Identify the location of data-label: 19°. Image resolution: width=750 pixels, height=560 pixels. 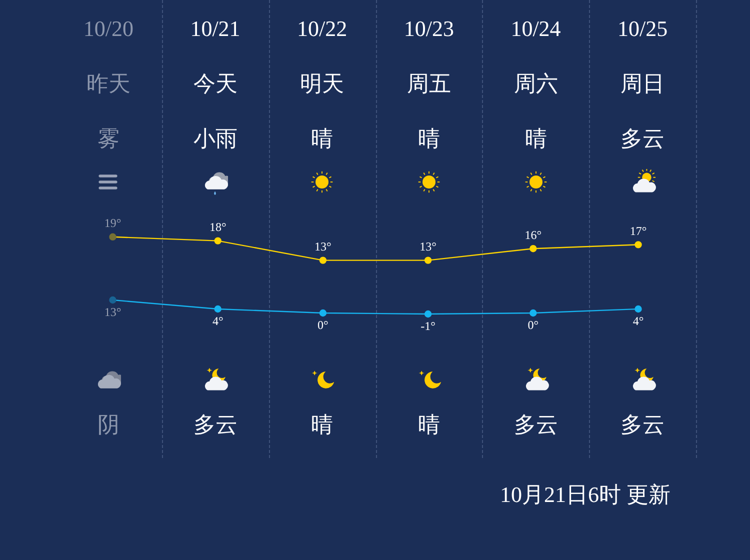
(113, 223).